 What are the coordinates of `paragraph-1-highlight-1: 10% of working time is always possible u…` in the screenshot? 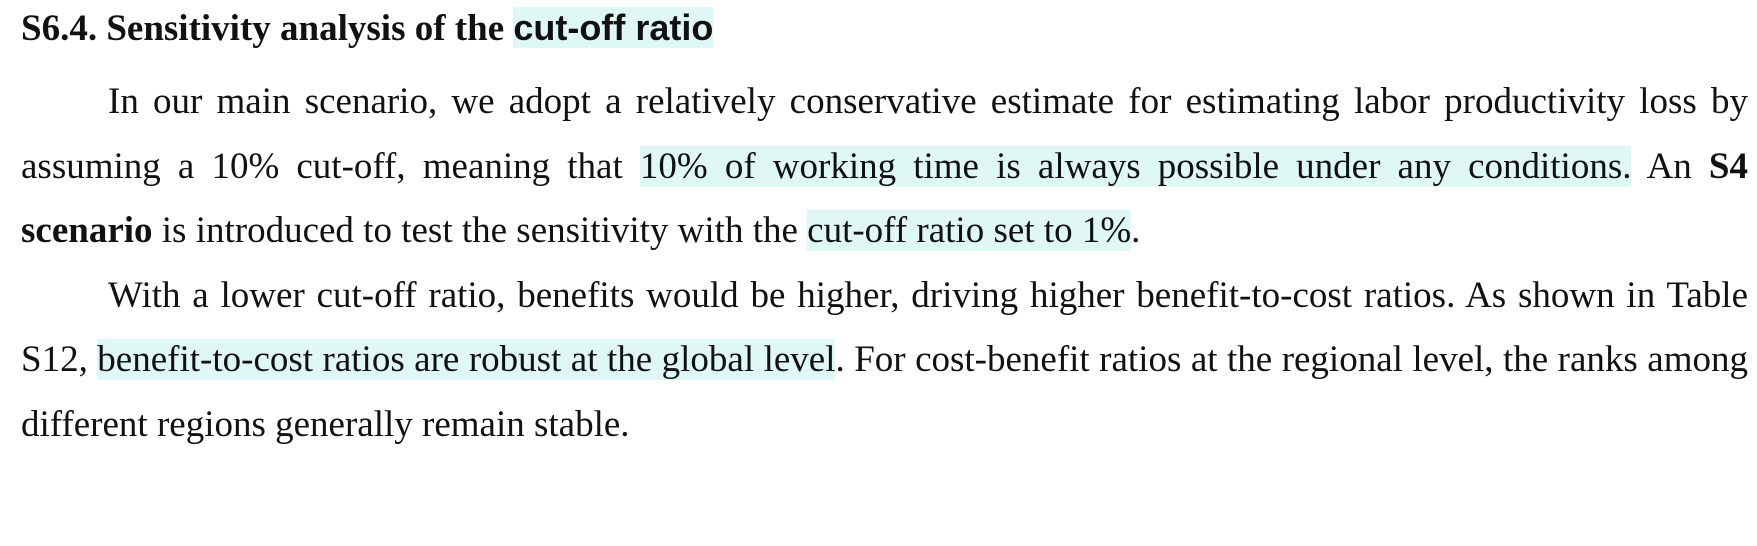 It's located at (1135, 166).